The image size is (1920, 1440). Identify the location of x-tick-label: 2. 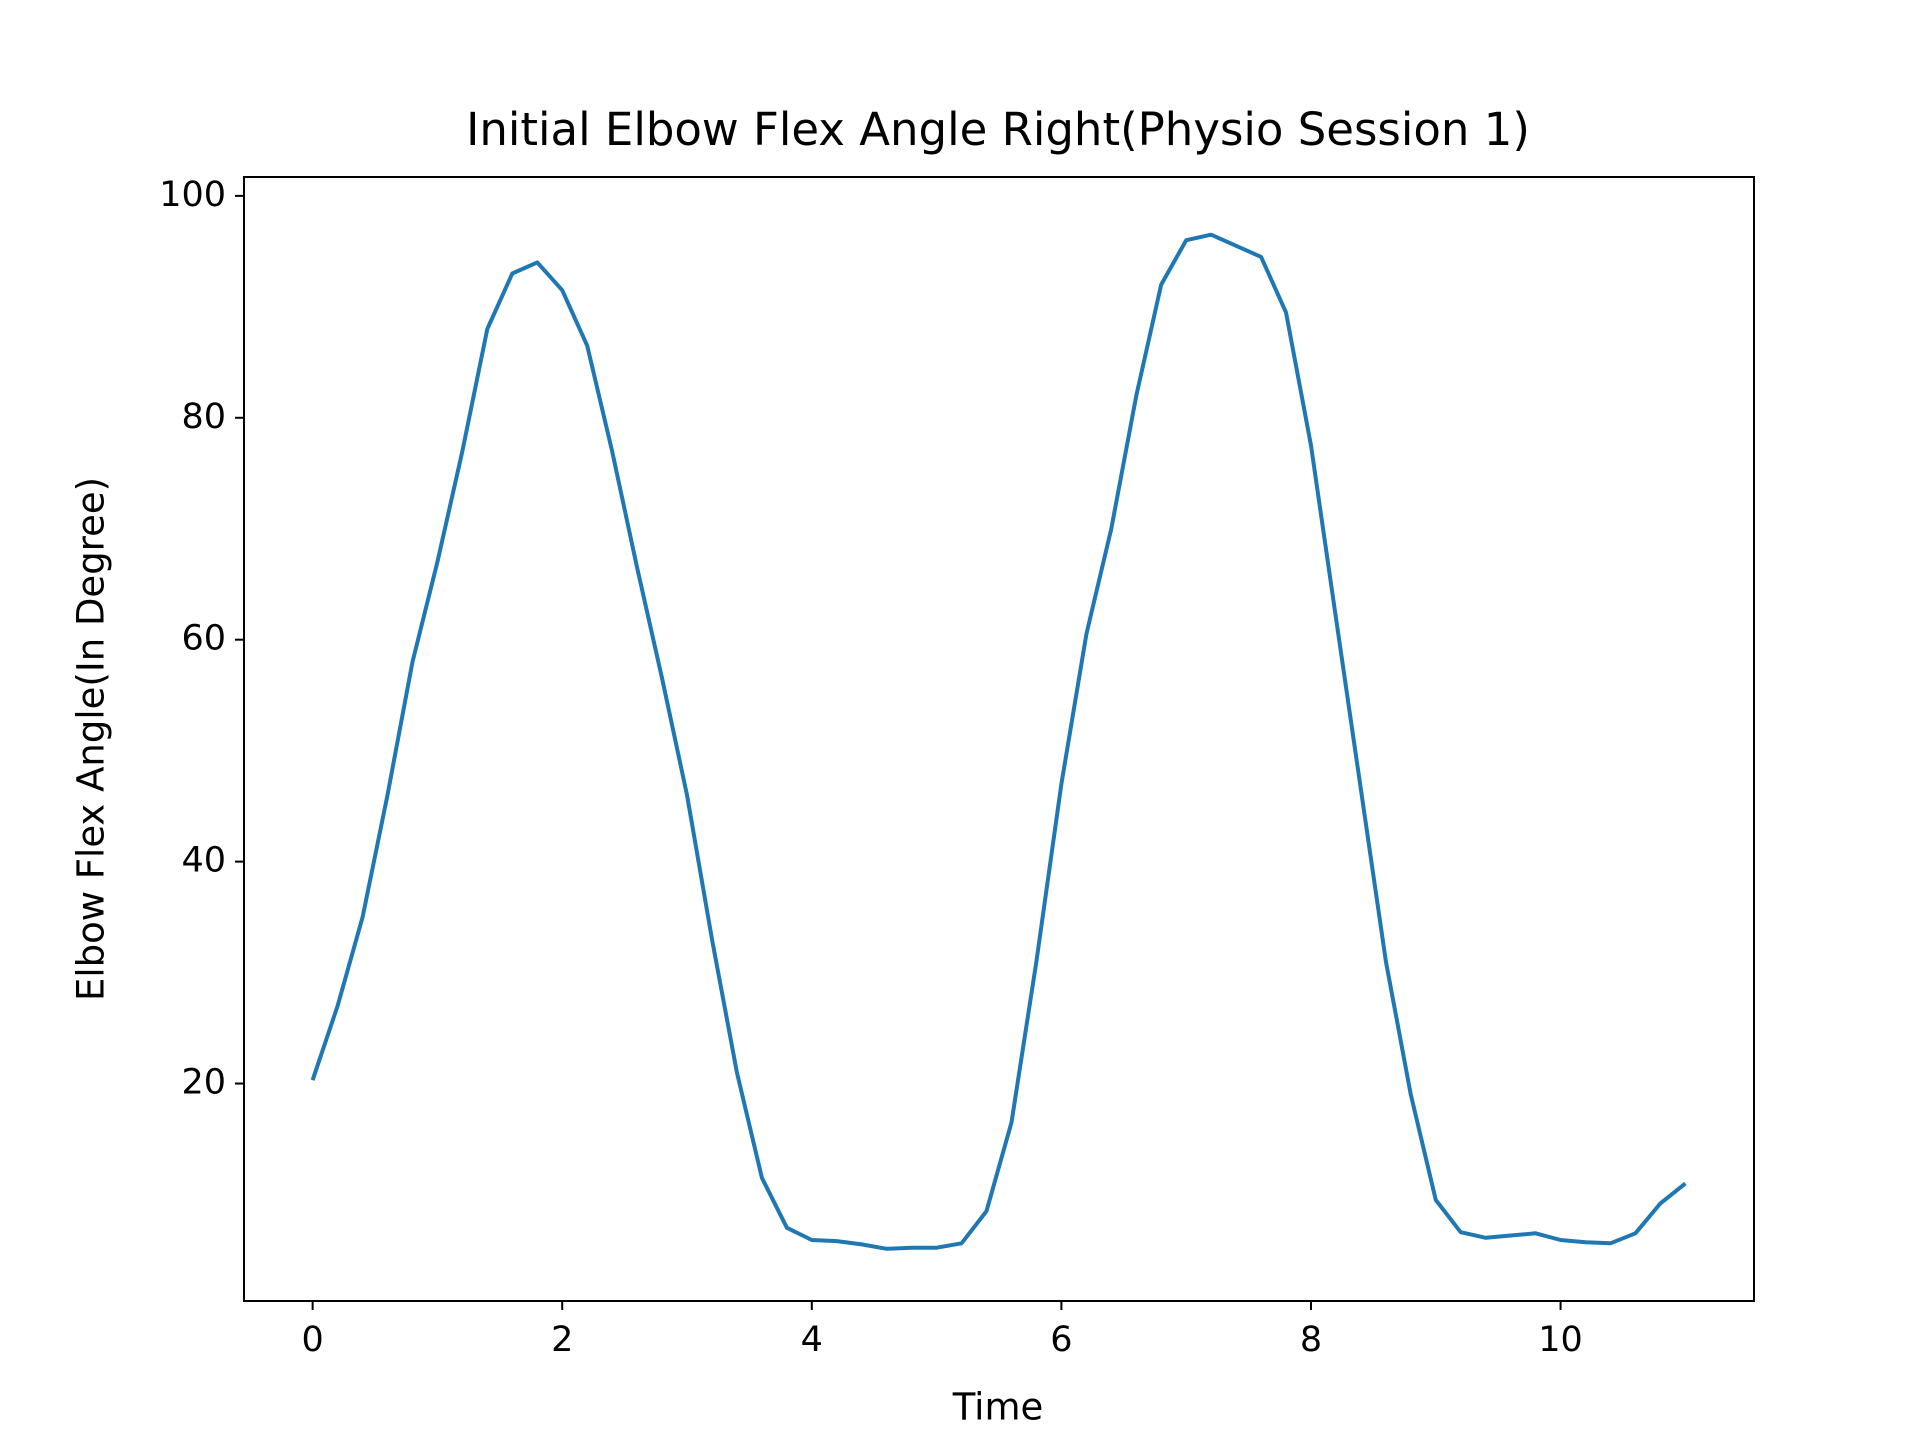
(562, 1340).